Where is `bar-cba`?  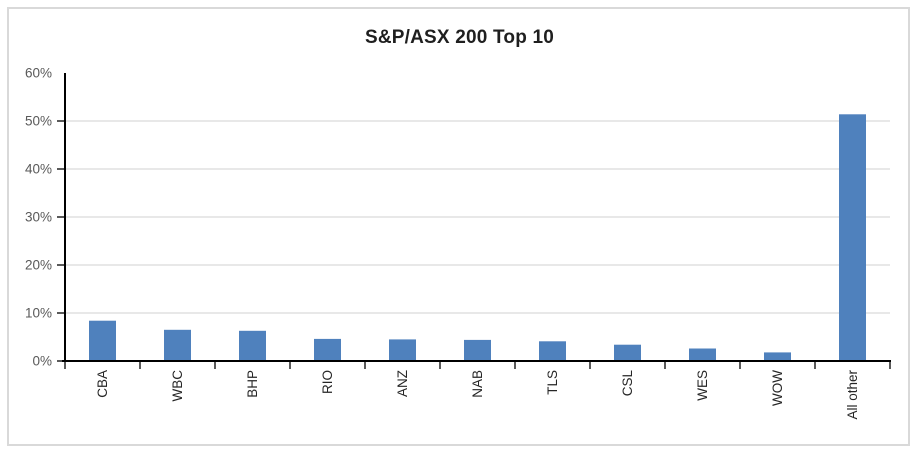
bar-cba is located at coordinates (102, 340).